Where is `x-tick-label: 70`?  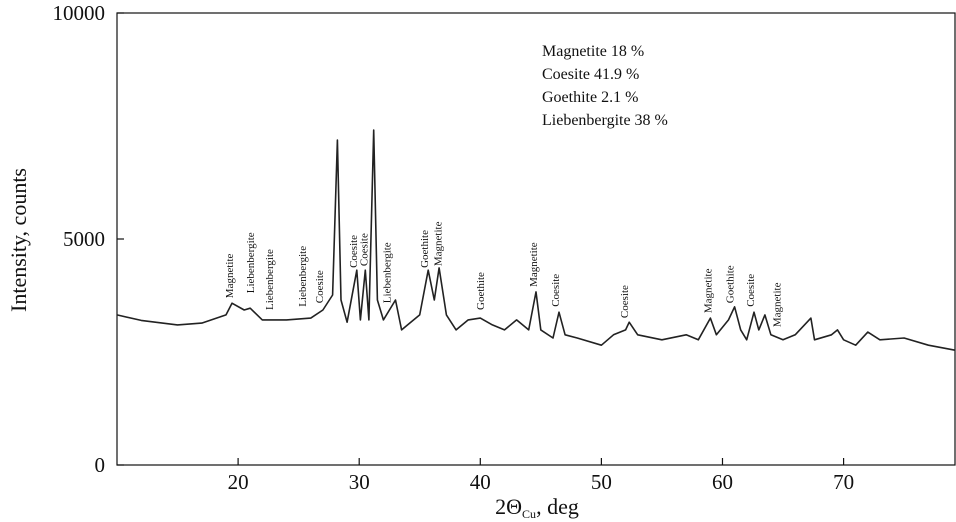
x-tick-label: 70 is located at coordinates (843, 482).